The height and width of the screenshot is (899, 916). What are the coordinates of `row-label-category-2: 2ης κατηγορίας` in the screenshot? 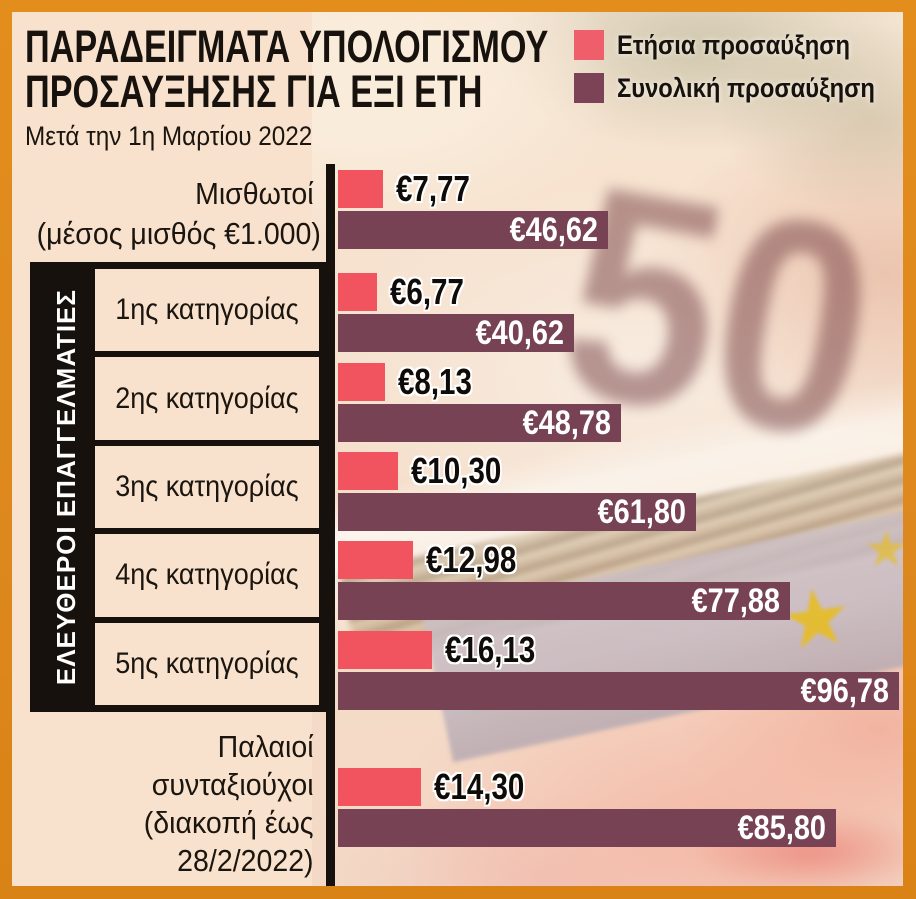 It's located at (207, 398).